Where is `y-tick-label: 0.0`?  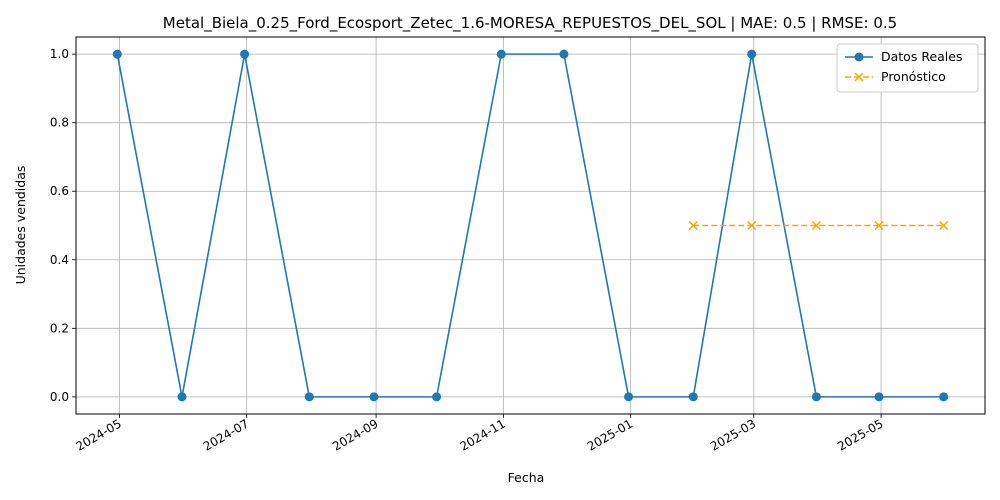 y-tick-label: 0.0 is located at coordinates (59, 397).